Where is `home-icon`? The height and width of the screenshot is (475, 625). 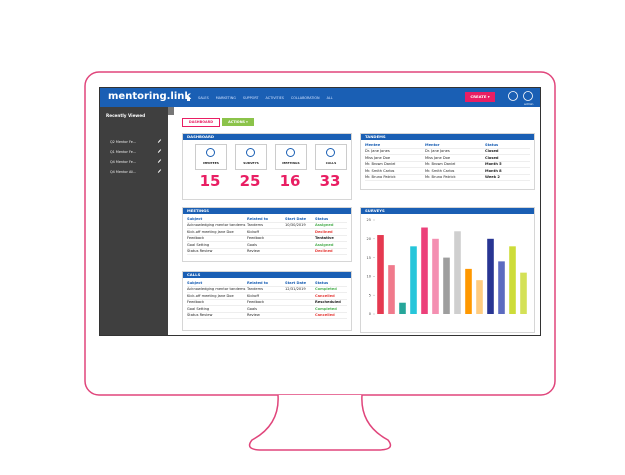
home-icon is located at coordinates (188, 98).